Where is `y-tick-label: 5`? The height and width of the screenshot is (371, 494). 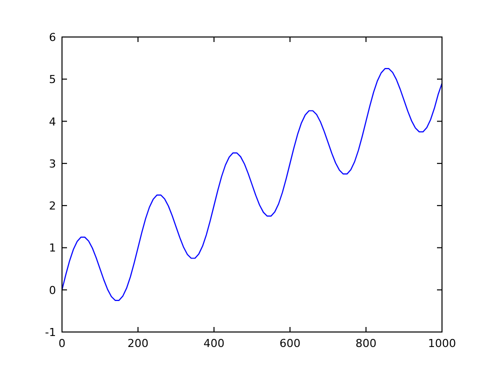
y-tick-label: 5 is located at coordinates (52, 79).